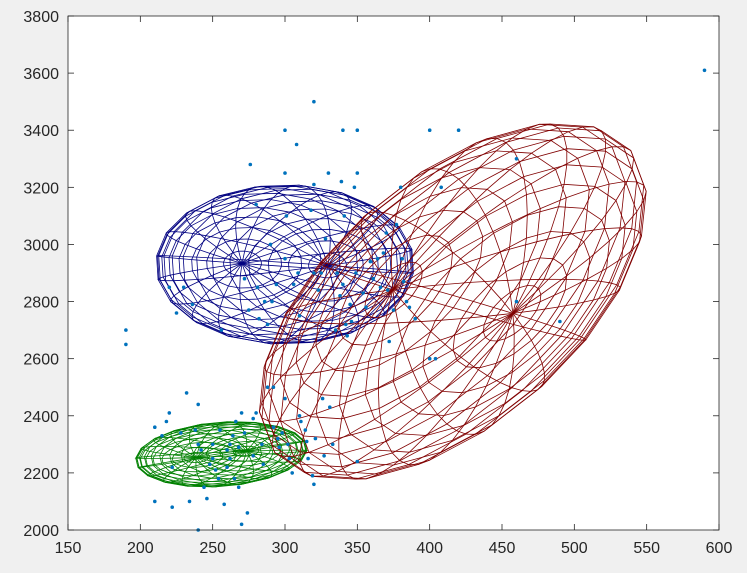 The image size is (747, 573). I want to click on y-tick-label: 2600, so click(41, 360).